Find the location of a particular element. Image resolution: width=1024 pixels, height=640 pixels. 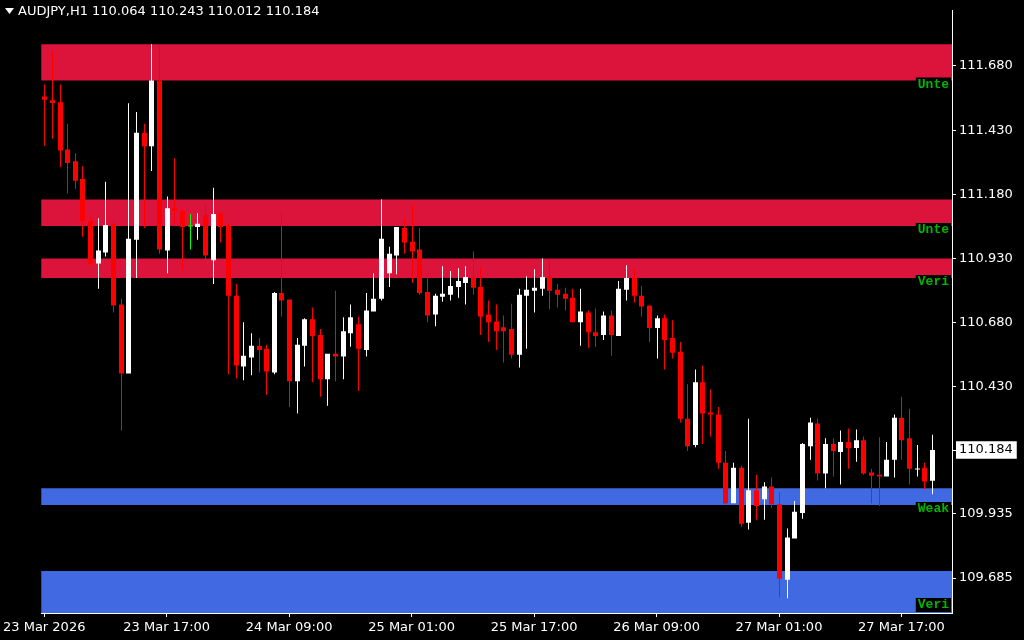

y-tick-label: 111.180 is located at coordinates (986, 193).